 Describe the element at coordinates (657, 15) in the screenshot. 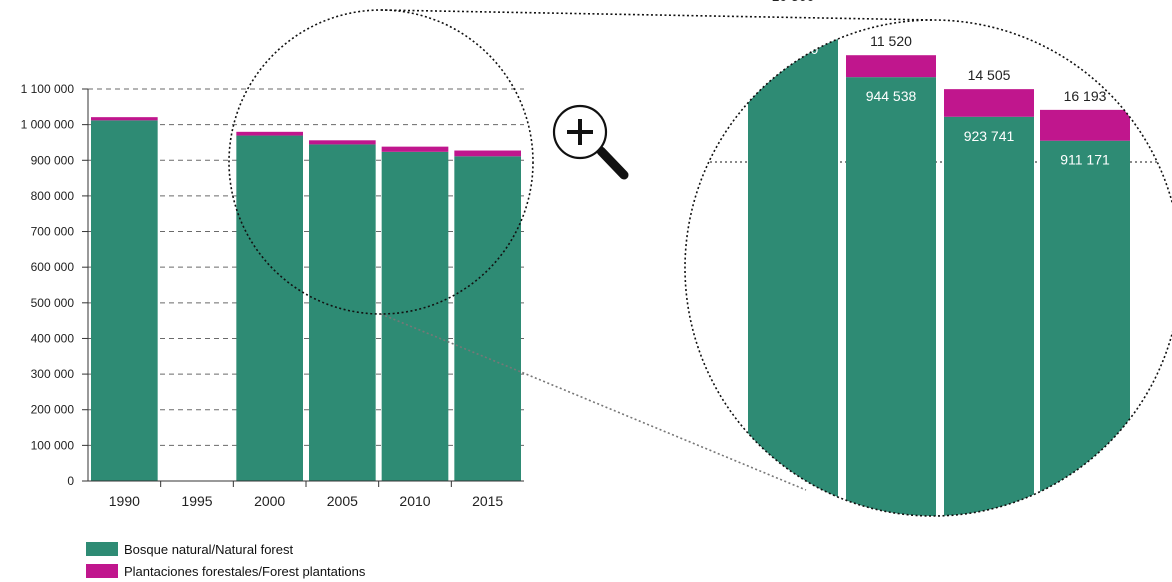

I see `zoom-connector-top` at that location.